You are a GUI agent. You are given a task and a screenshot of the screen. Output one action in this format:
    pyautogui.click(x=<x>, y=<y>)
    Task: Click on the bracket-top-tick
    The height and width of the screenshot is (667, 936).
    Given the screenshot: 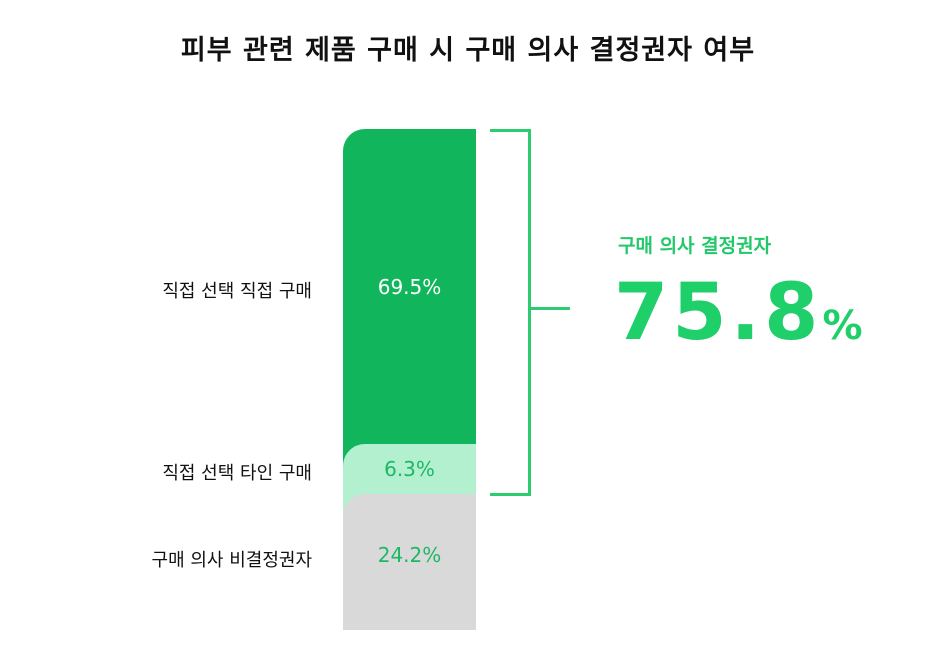 What is the action you would take?
    pyautogui.click(x=510, y=130)
    